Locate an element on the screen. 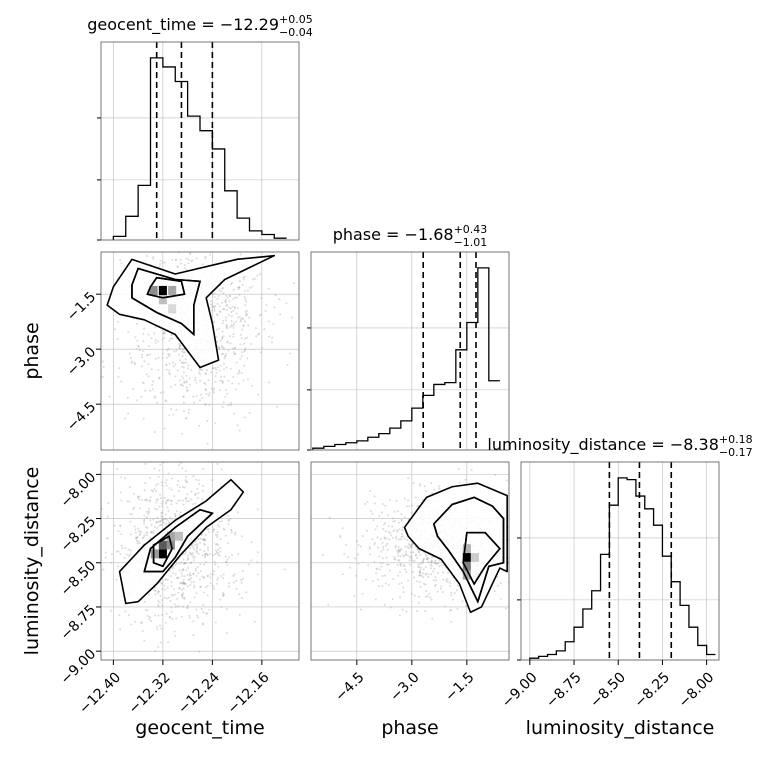 The height and width of the screenshot is (760, 760). x-axis-label: luminosity_distance is located at coordinates (620, 728).